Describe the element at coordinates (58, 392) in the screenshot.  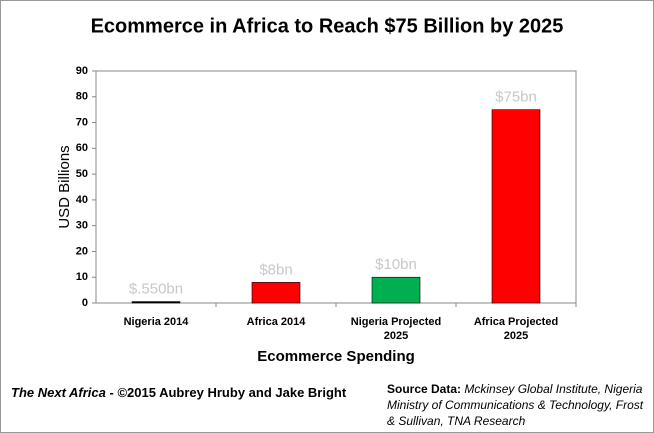
I see `credit-title: The Next Africa` at that location.